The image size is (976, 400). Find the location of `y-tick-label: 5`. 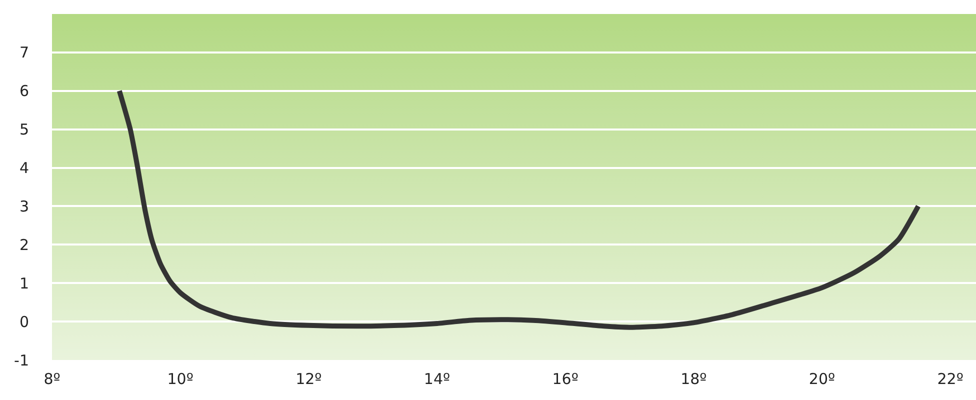

y-tick-label: 5 is located at coordinates (24, 129).